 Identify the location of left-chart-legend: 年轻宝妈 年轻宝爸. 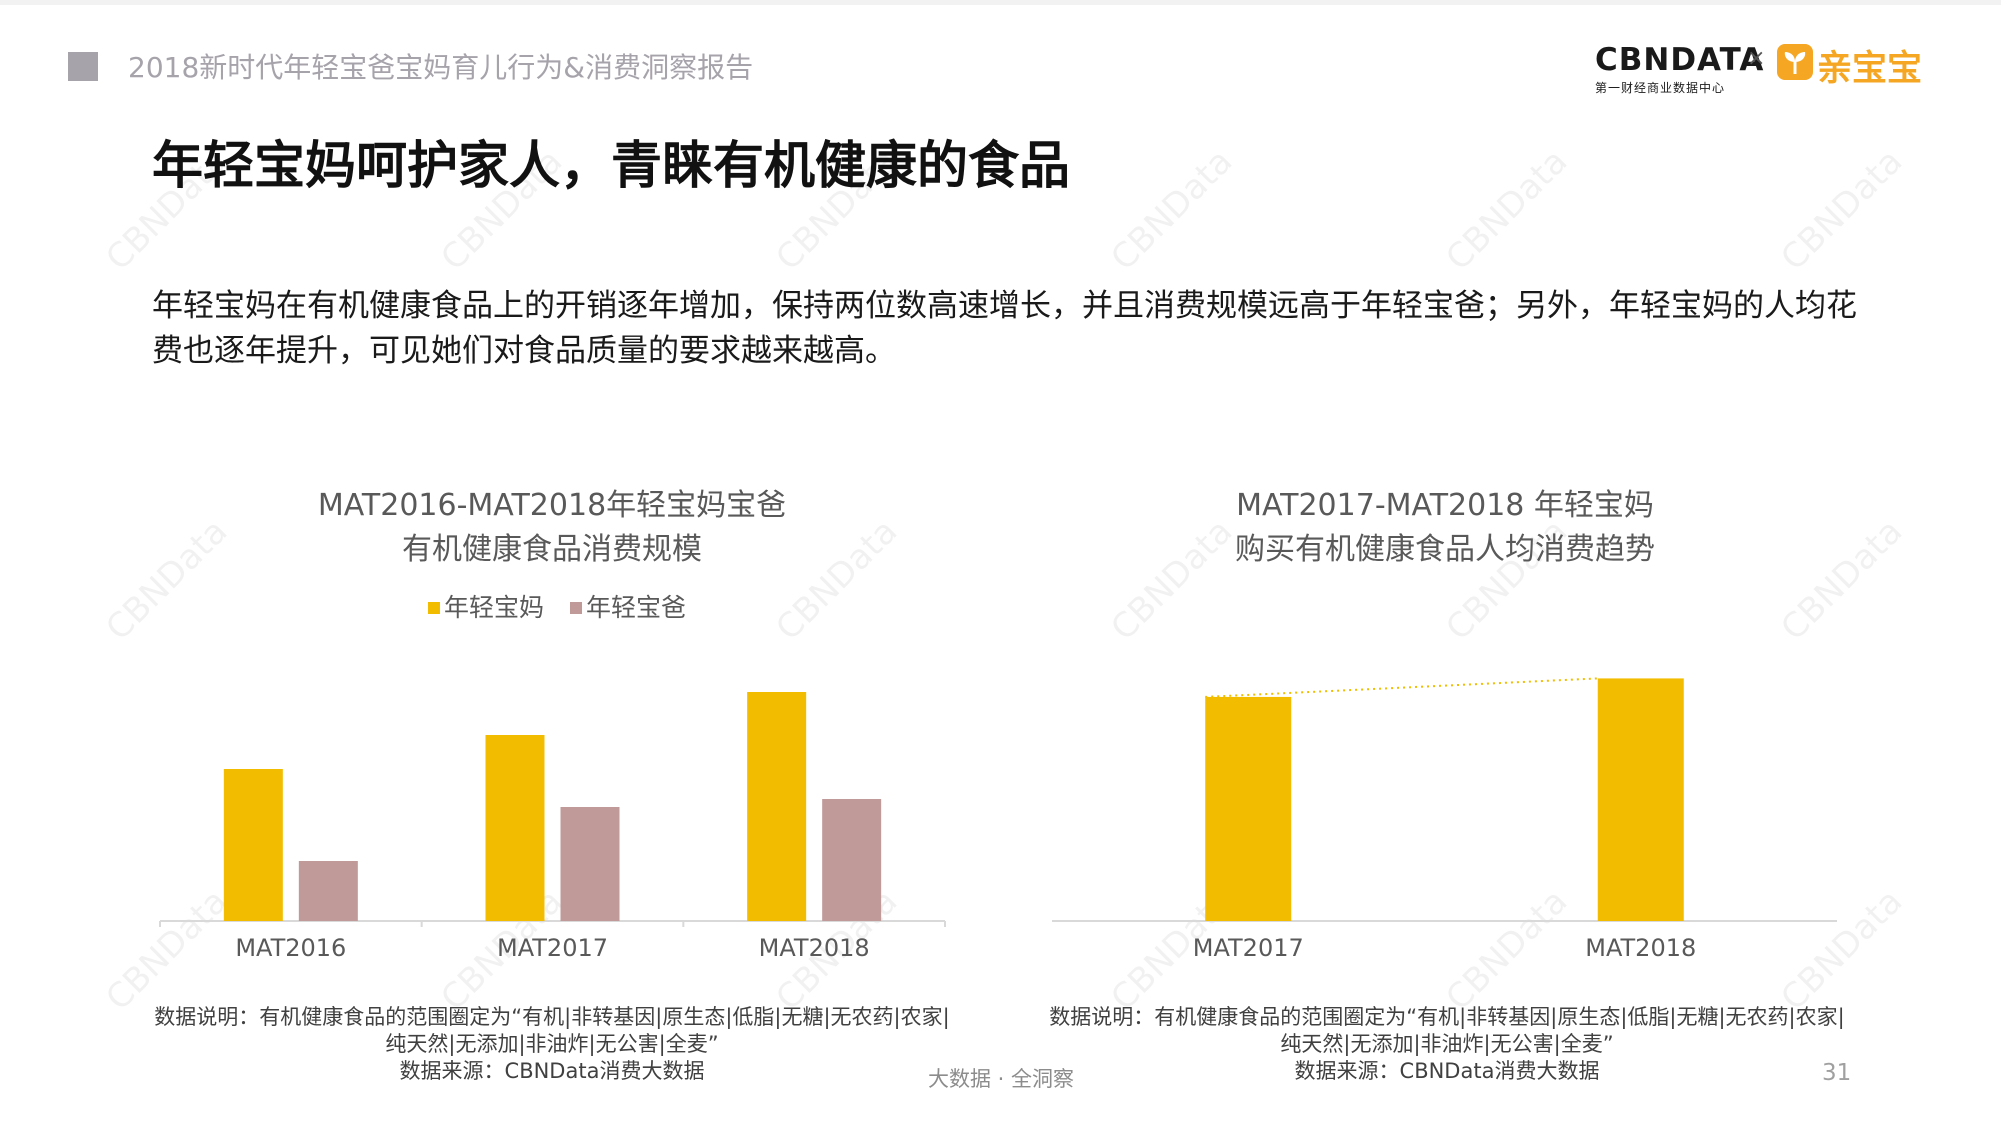
(566, 605).